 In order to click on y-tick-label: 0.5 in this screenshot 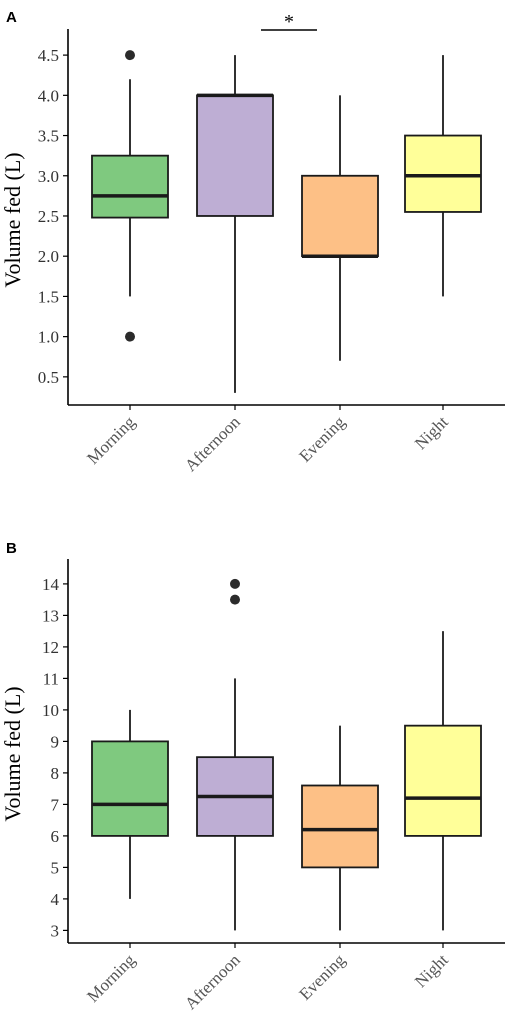, I will do `click(48, 377)`.